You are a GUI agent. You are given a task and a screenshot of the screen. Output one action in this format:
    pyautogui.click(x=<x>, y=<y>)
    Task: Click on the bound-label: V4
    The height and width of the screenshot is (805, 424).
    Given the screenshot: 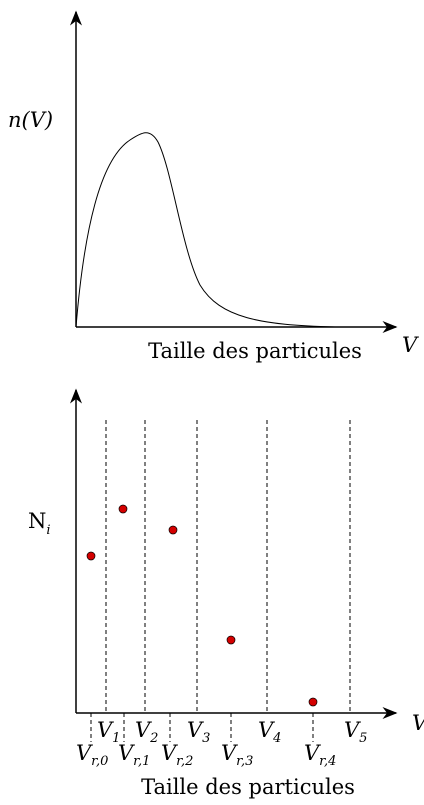 What is the action you would take?
    pyautogui.click(x=269, y=732)
    